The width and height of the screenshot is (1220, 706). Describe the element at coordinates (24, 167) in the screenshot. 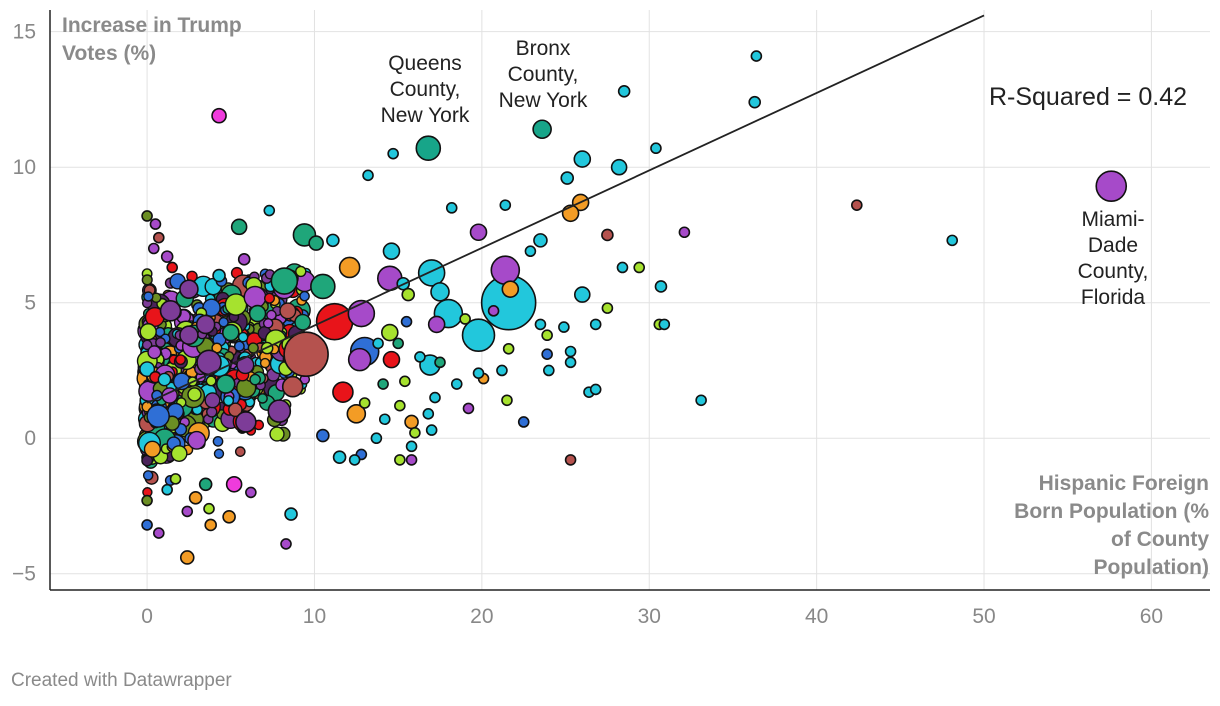

I see `y-tick-label: 10` at that location.